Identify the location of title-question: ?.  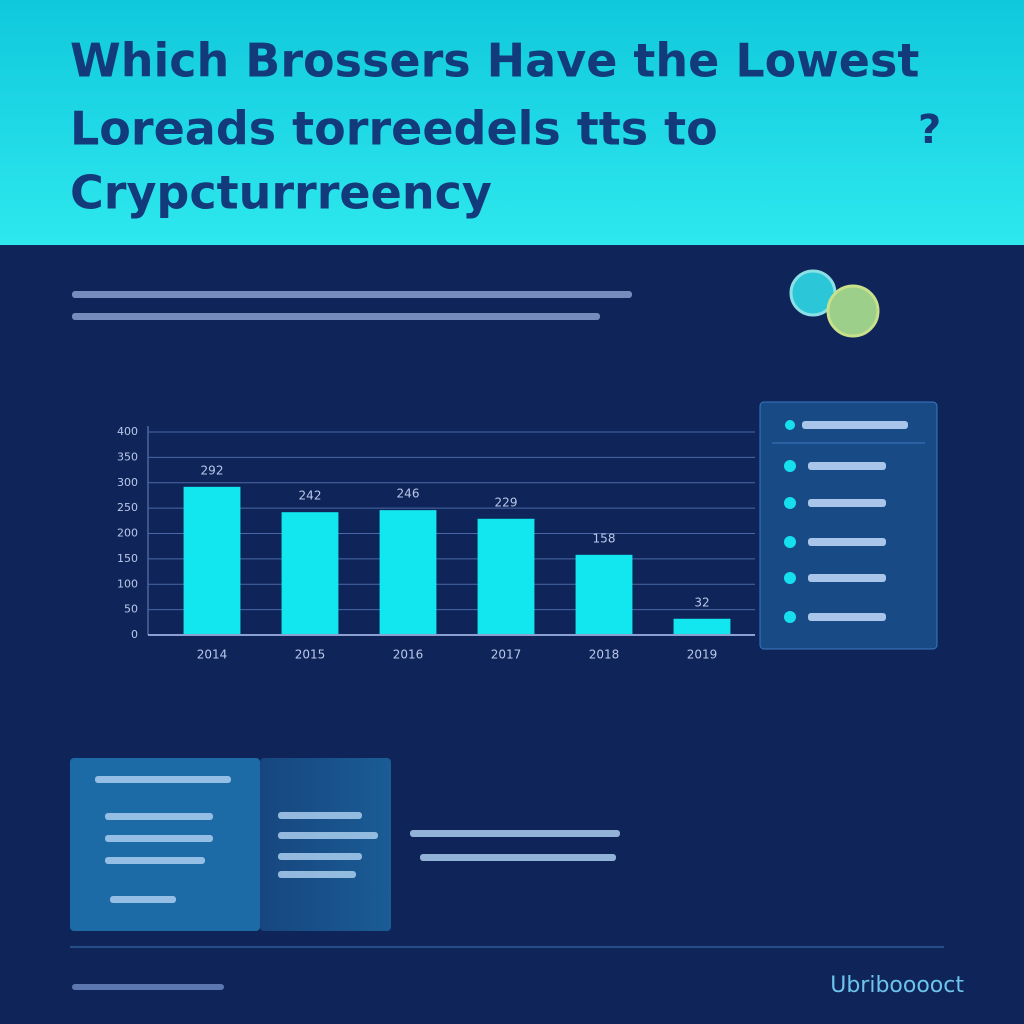
(929, 130).